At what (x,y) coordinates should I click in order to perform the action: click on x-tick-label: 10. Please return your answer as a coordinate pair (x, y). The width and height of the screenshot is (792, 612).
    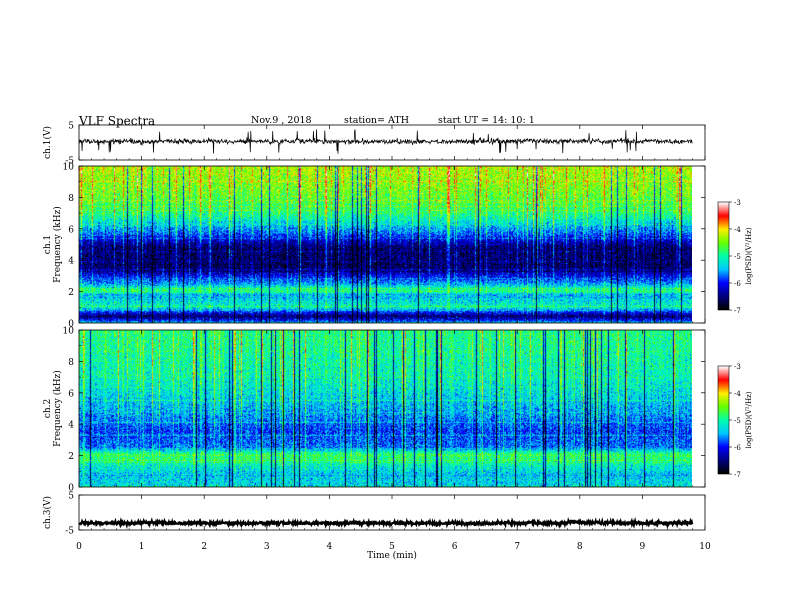
    Looking at the image, I should click on (705, 547).